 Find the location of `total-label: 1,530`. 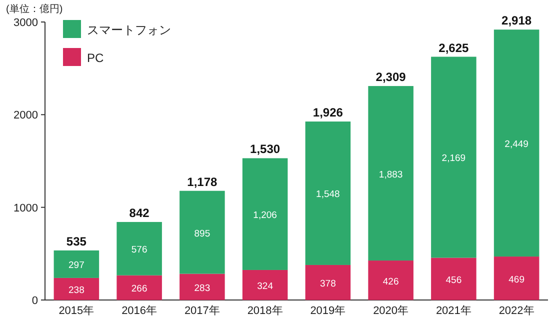

total-label: 1,530 is located at coordinates (265, 149).